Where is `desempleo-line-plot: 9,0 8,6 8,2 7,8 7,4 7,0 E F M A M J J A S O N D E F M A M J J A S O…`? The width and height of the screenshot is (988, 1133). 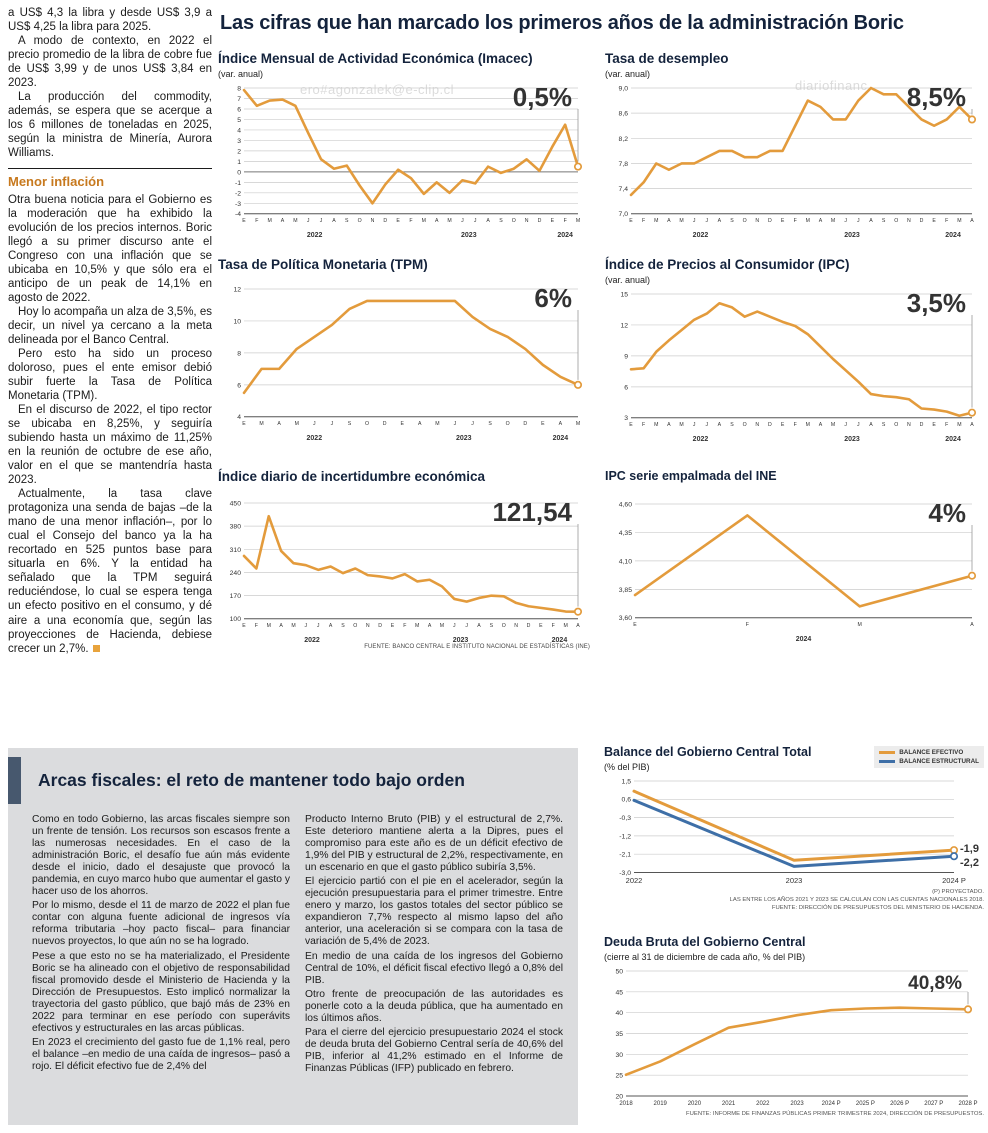 desempleo-line-plot: 9,0 8,6 8,2 7,8 7,4 7,0 E F M A M J J A S O N D E F M A M J J A S O… is located at coordinates (794, 159).